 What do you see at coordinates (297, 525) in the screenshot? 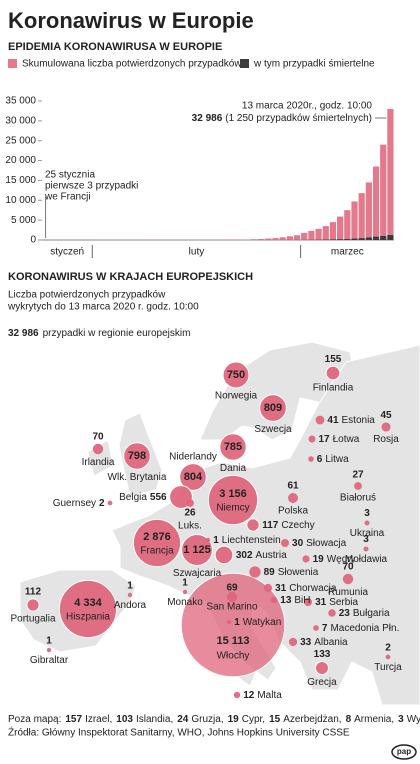
I see `country-name: Czechy` at bounding box center [297, 525].